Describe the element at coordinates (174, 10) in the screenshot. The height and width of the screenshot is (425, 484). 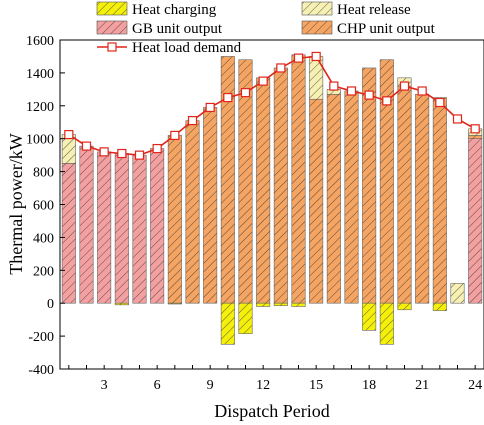
I see `legend-label-heat-charging: Heat charging` at that location.